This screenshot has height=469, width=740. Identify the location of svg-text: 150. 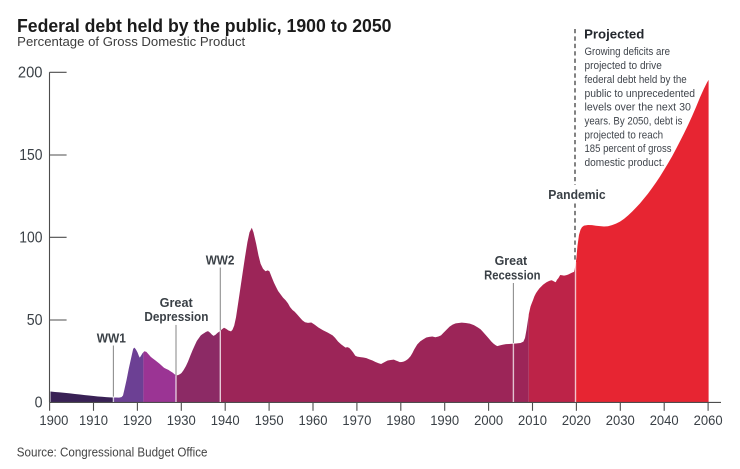
(30, 155).